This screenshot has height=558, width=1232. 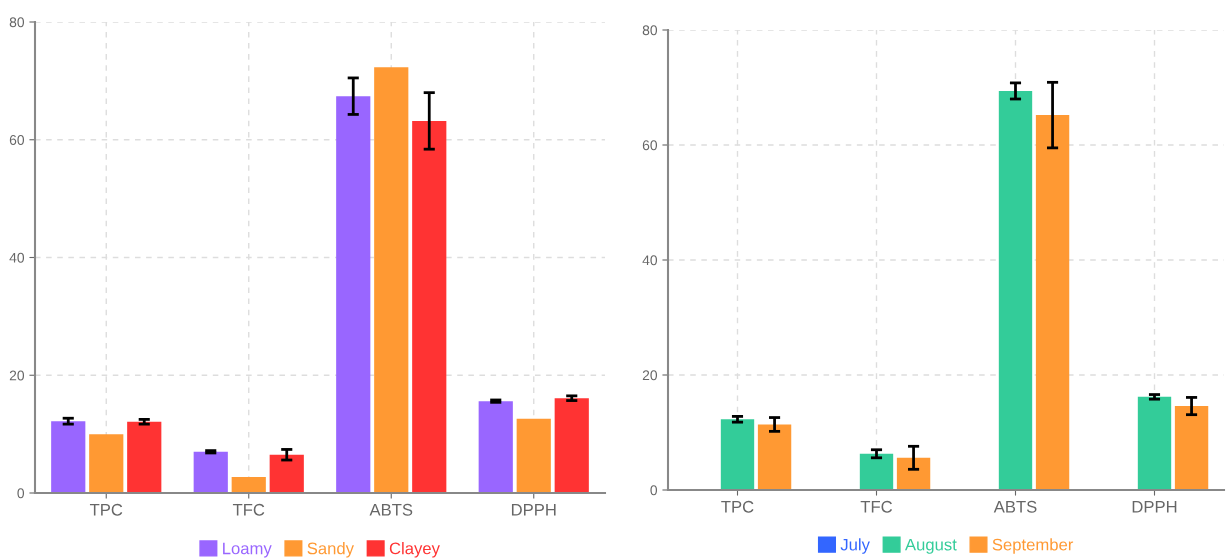 I want to click on legend-label: Clayey, so click(x=414, y=550).